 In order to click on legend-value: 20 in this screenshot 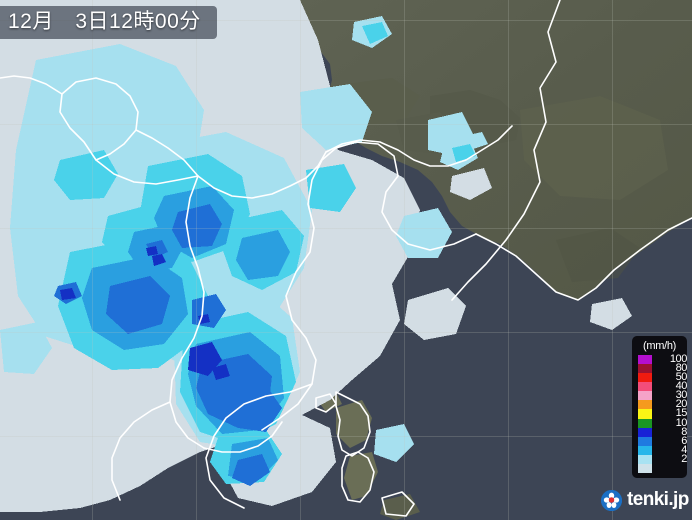, I will do `click(681, 404)`.